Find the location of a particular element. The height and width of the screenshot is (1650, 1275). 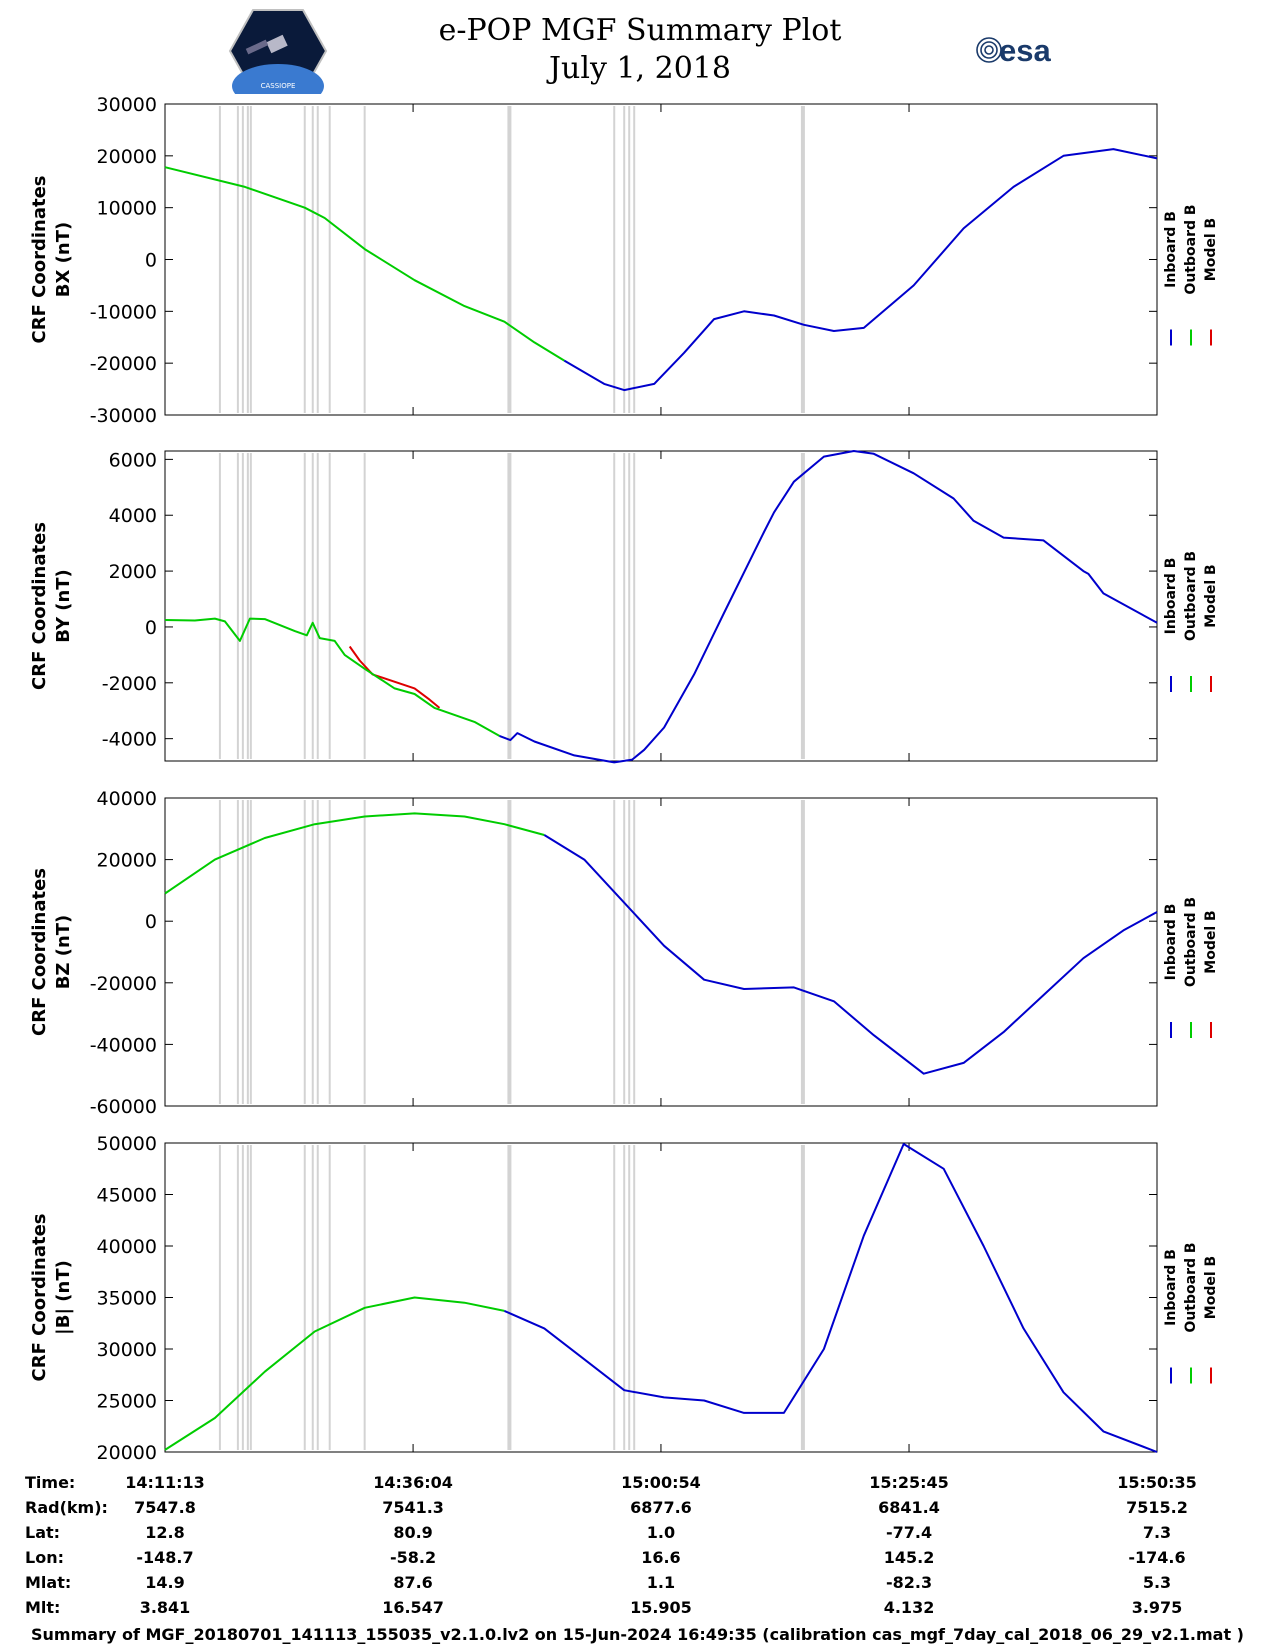

ephemeris-value: 6877.6 is located at coordinates (661, 1507).